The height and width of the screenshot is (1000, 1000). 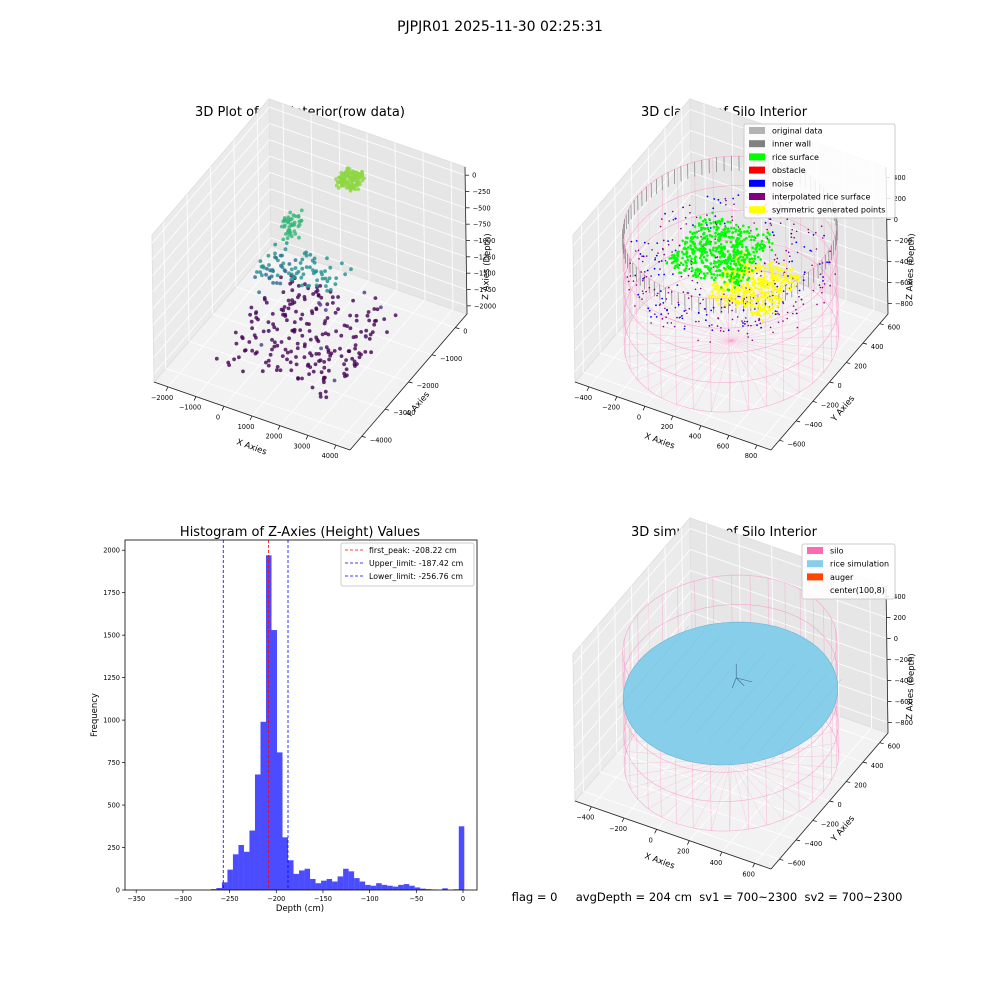 What do you see at coordinates (190, 408) in the screenshot?
I see `raw-xtick-label: −1000` at bounding box center [190, 408].